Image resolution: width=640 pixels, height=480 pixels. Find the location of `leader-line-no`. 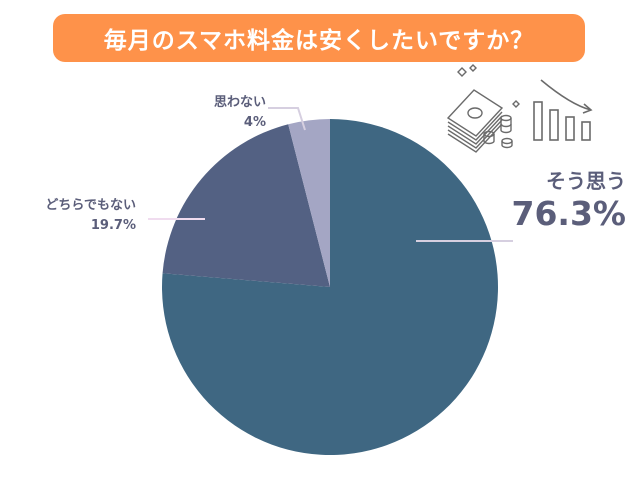

leader-line-no is located at coordinates (287, 119).